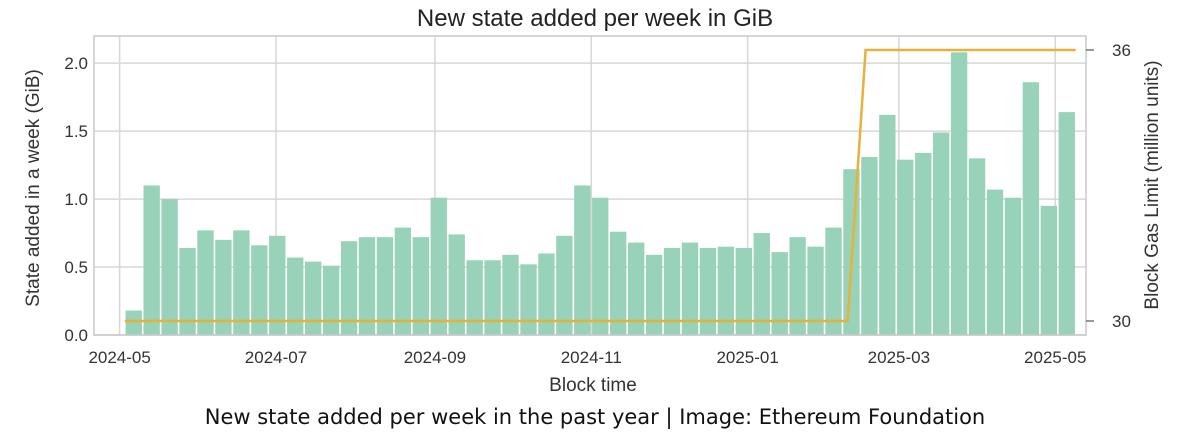  I want to click on x-tick-label: 2025-03, so click(899, 357).